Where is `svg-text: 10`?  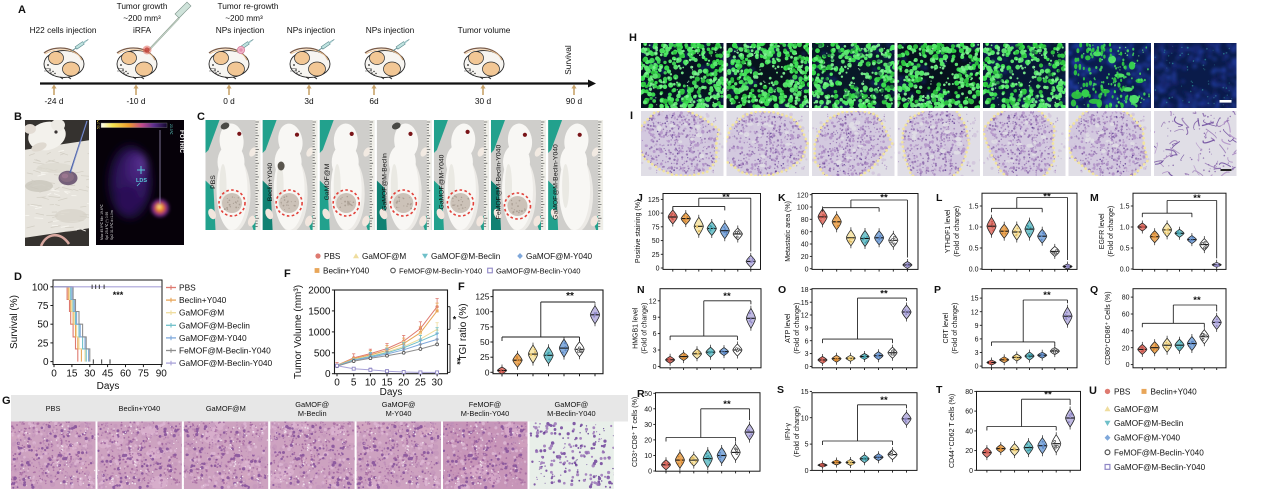 svg-text: 10 is located at coordinates (371, 383).